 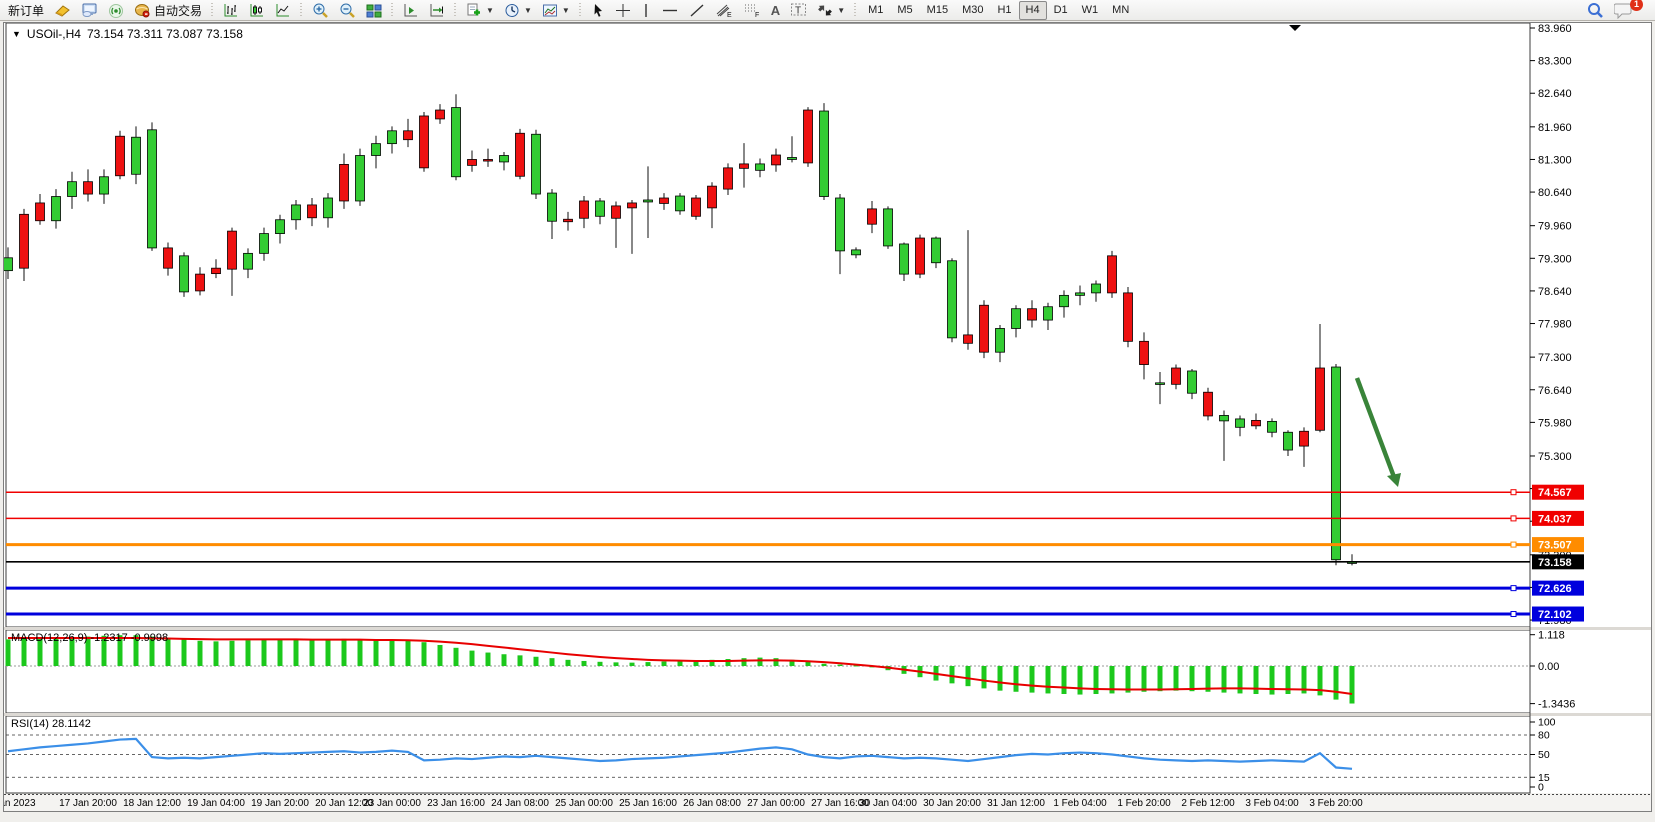 I want to click on auto-trading-button: 自动交易, so click(x=168, y=10).